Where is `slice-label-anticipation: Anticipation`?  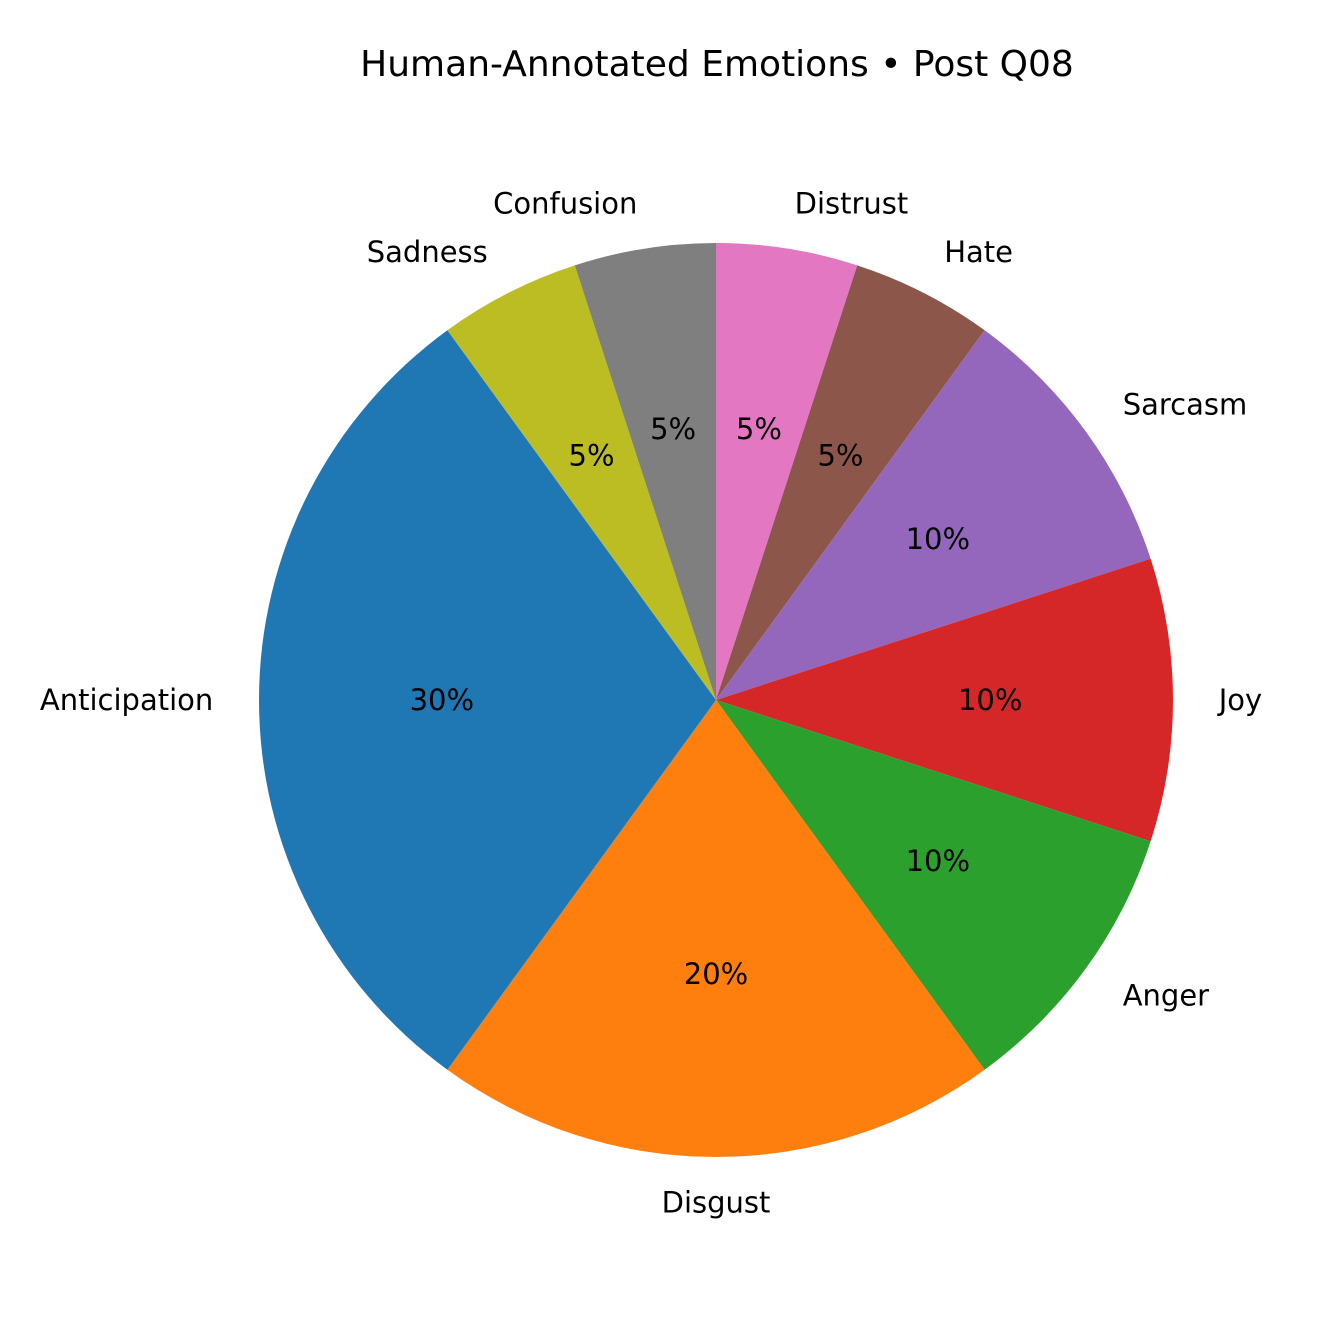
slice-label-anticipation: Anticipation is located at coordinates (126, 700).